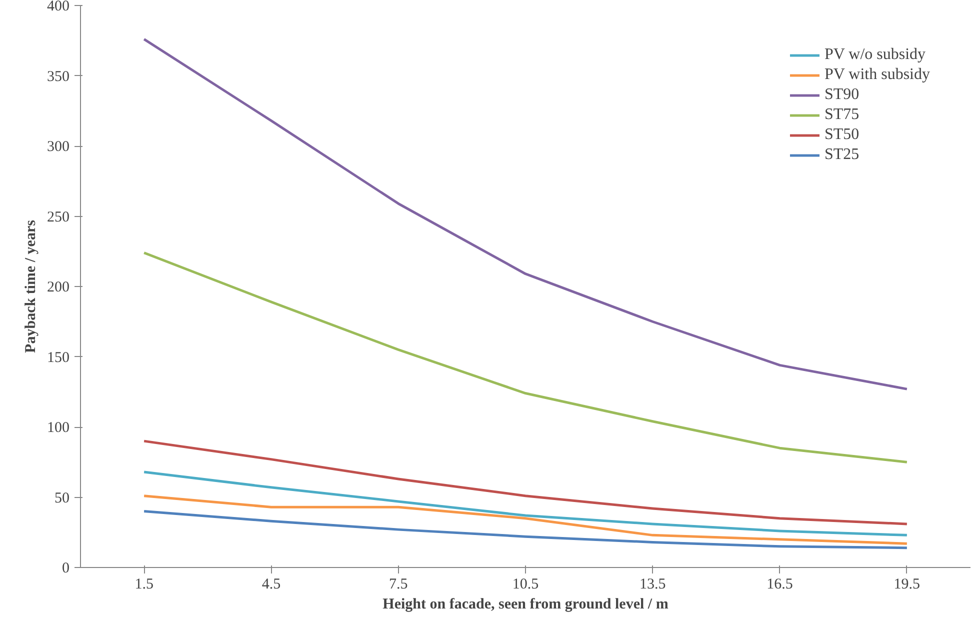 The image size is (980, 620). What do you see at coordinates (66, 568) in the screenshot?
I see `y-tick-label: 0` at bounding box center [66, 568].